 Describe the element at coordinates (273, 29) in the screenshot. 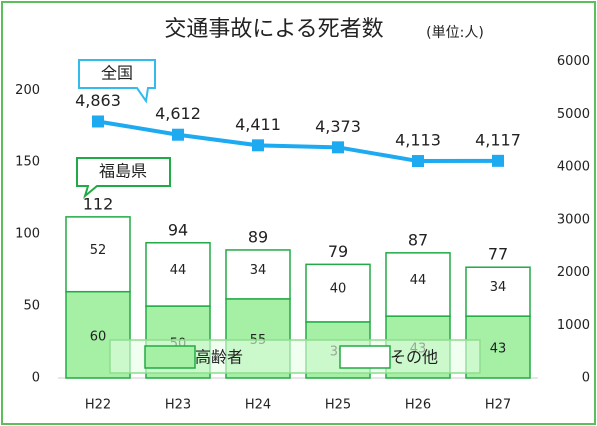

I see `chart-title: 交通事故による死者数` at that location.